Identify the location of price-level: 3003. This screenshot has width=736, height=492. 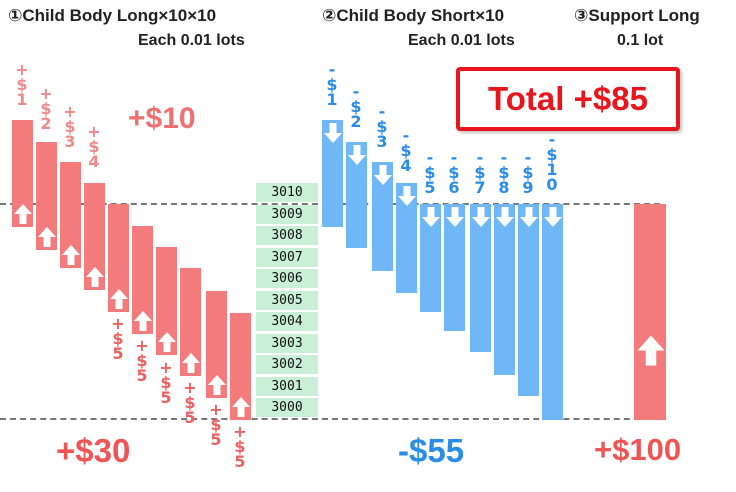
(287, 343).